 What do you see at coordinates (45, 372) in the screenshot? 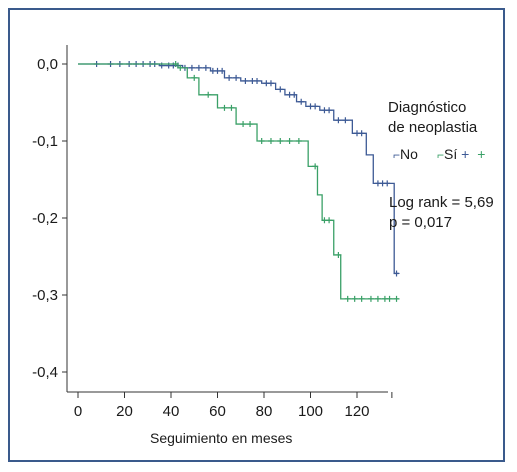
I see `y-tick-label: -0,4` at bounding box center [45, 372].